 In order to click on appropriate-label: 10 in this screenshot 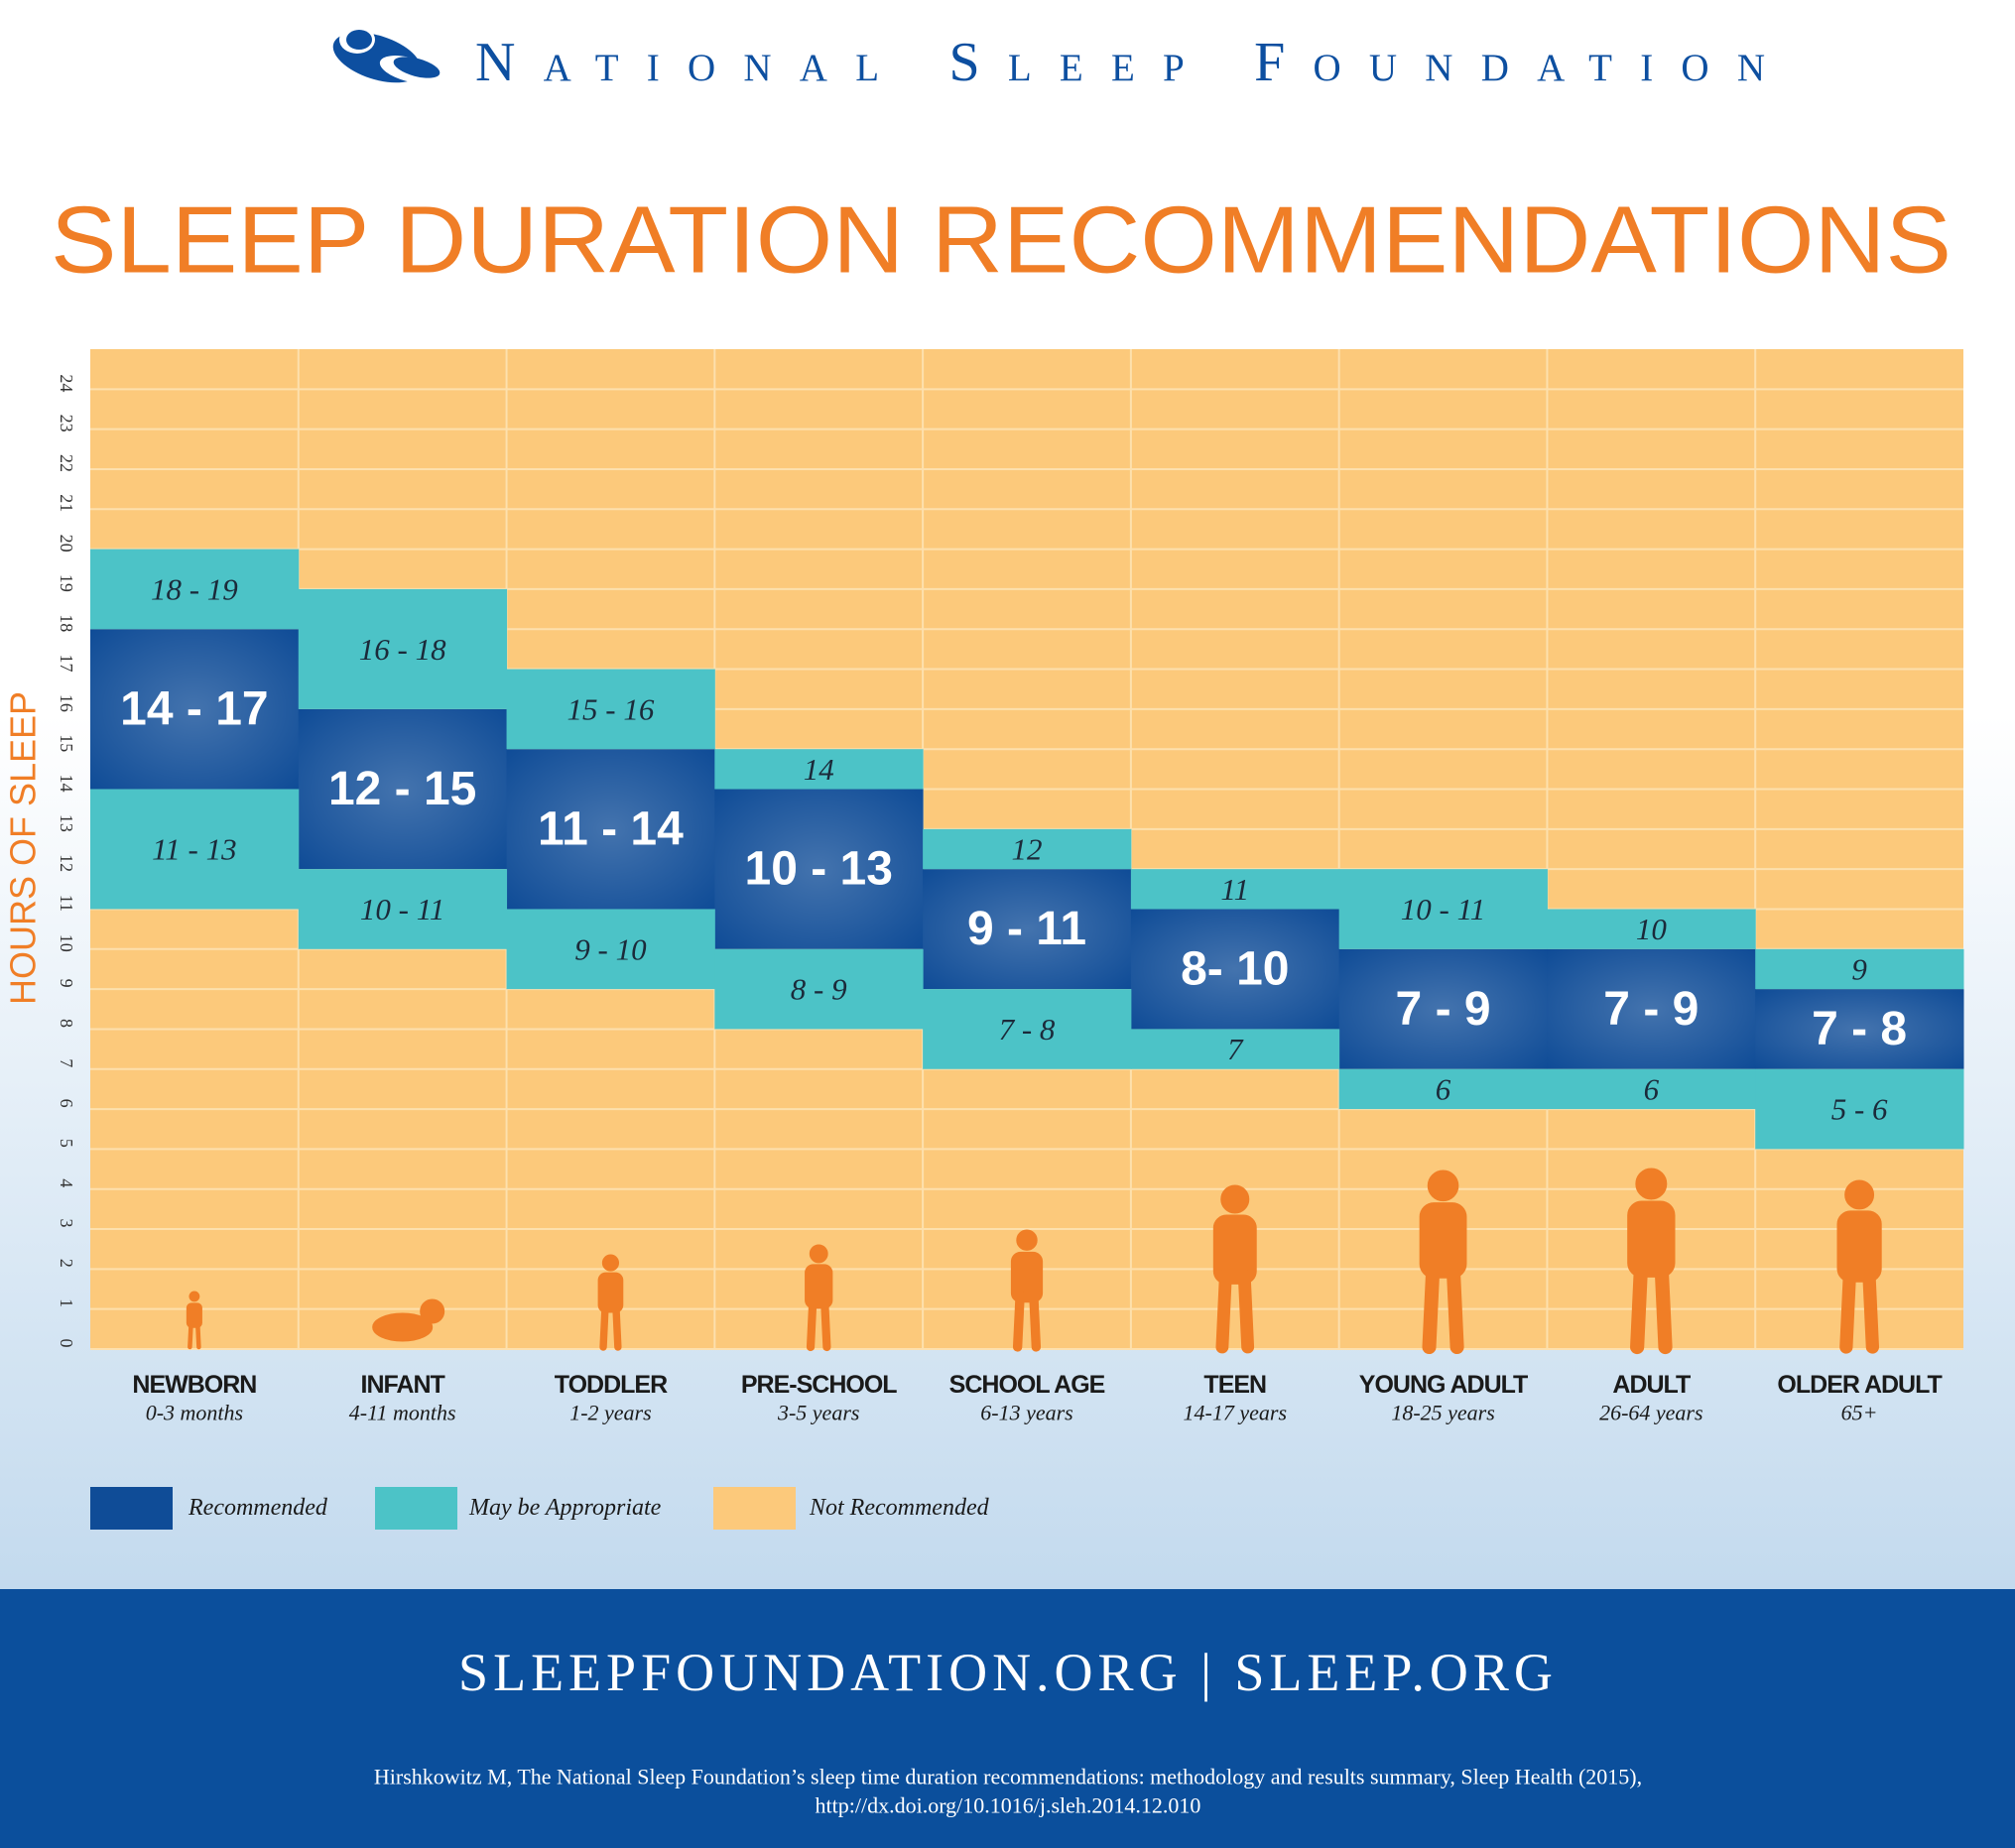, I will do `click(1652, 929)`.